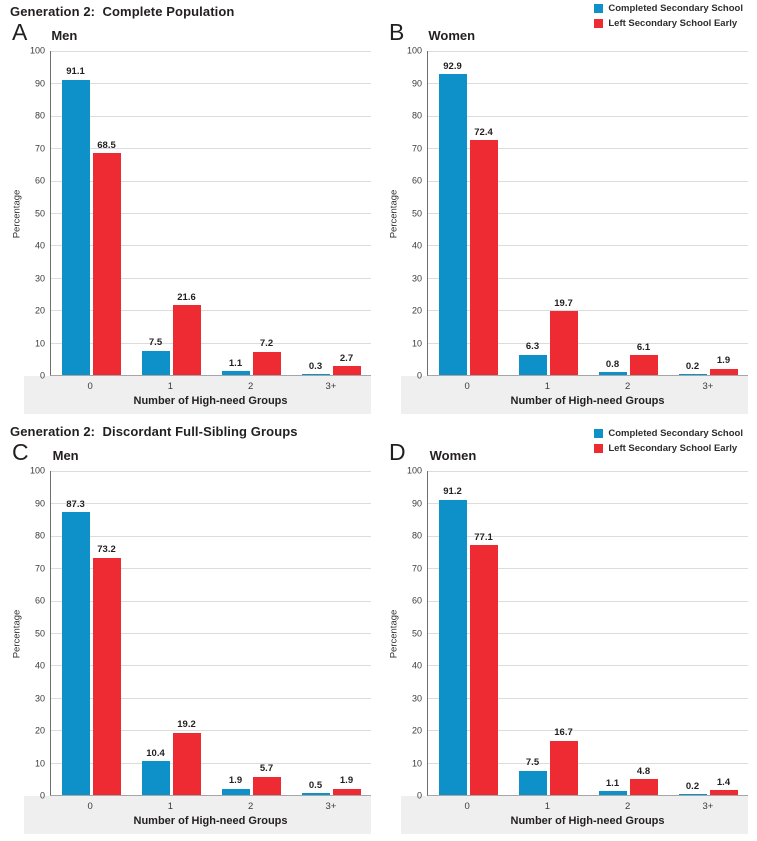  I want to click on panel-a-header: A Men, so click(190, 35).